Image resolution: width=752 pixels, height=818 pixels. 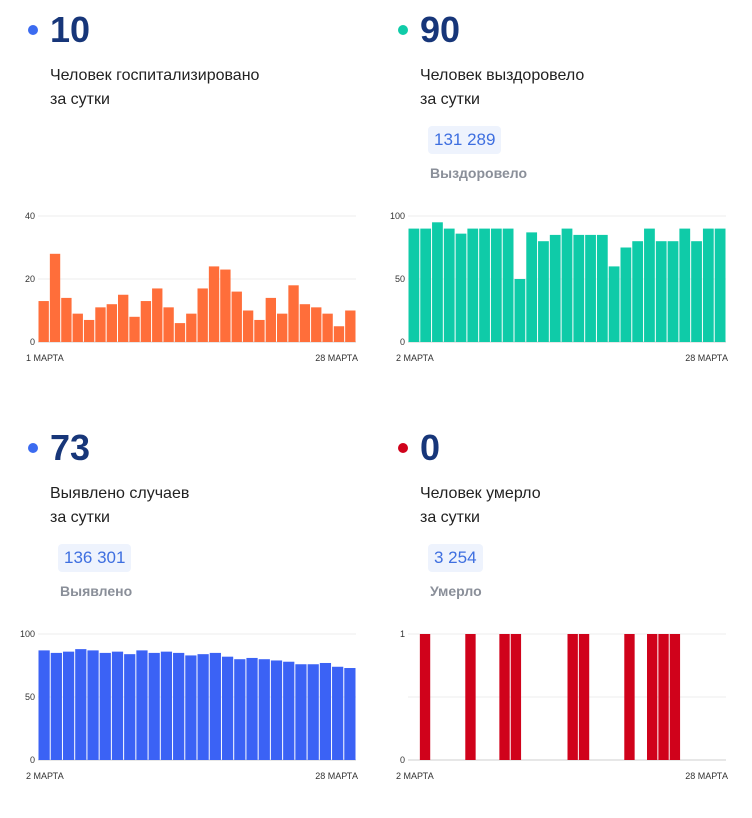 I want to click on label-line-1: Человек госпитализировано, so click(x=155, y=75).